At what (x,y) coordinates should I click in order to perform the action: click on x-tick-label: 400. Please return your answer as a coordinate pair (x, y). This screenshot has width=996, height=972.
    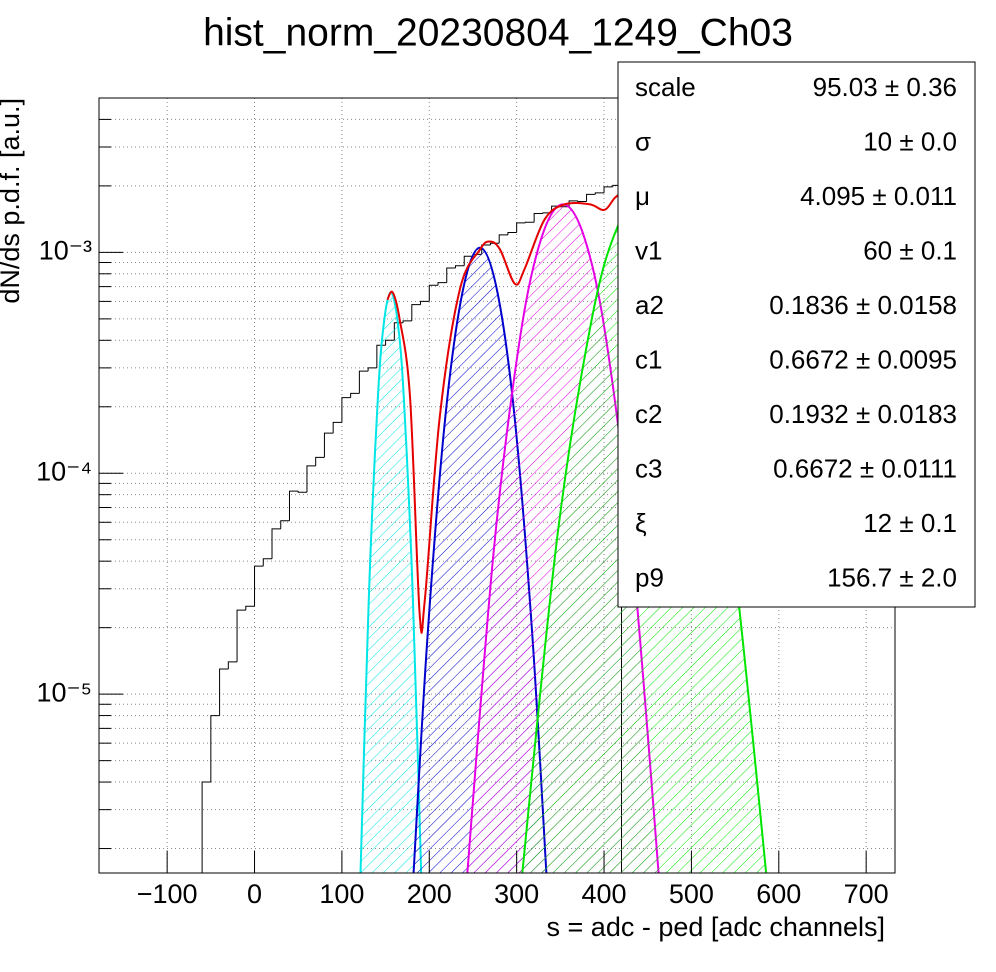
    Looking at the image, I should click on (604, 894).